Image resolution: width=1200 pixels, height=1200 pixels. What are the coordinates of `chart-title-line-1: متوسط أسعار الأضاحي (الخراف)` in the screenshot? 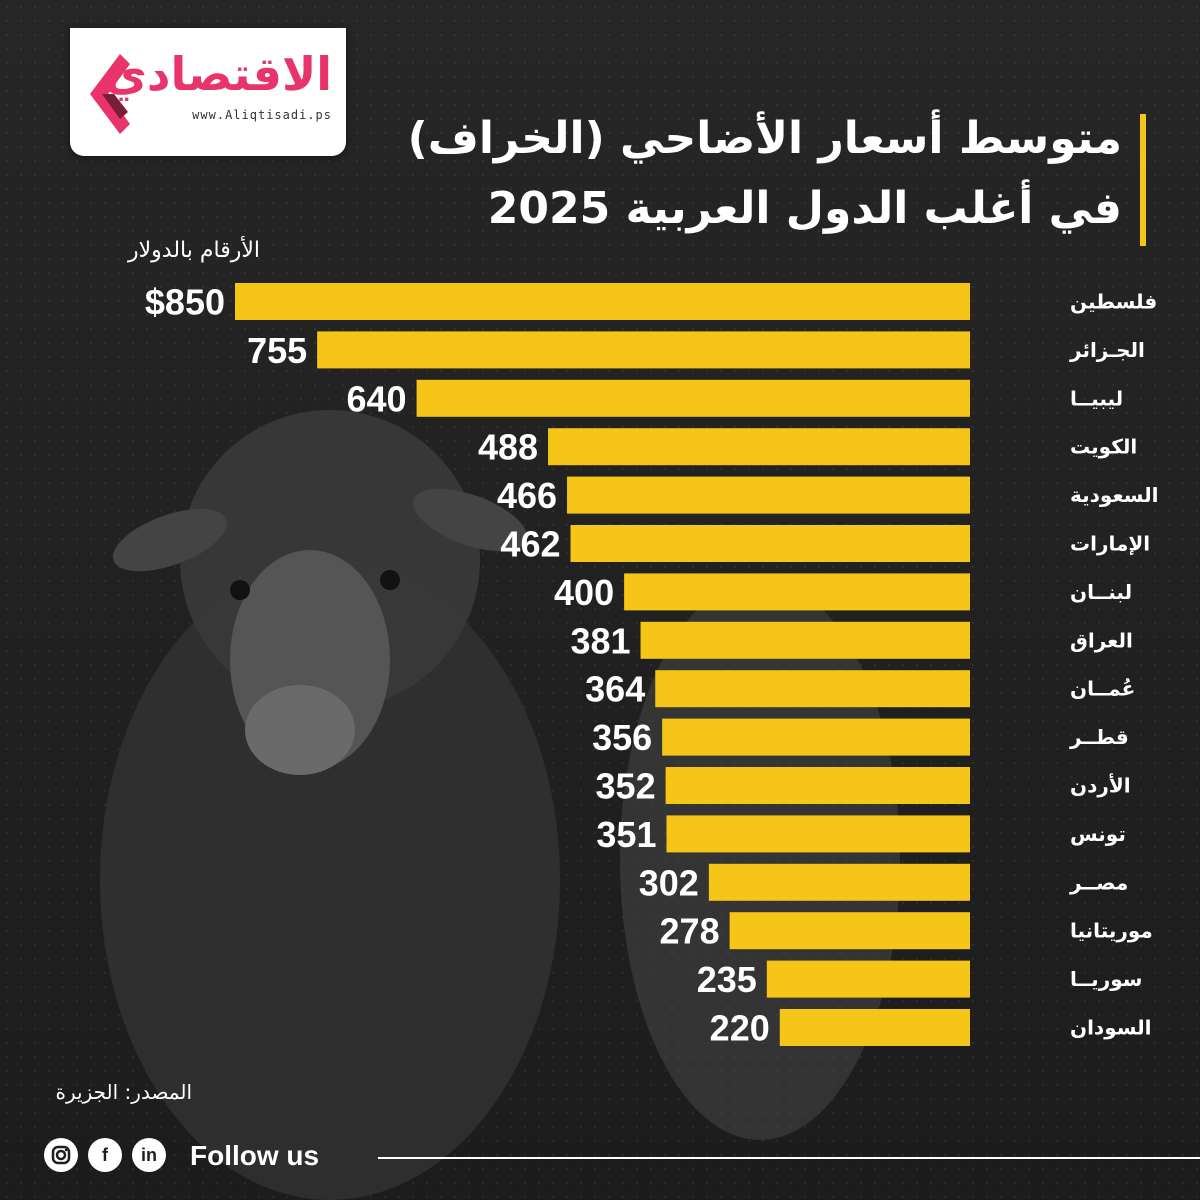 It's located at (764, 138).